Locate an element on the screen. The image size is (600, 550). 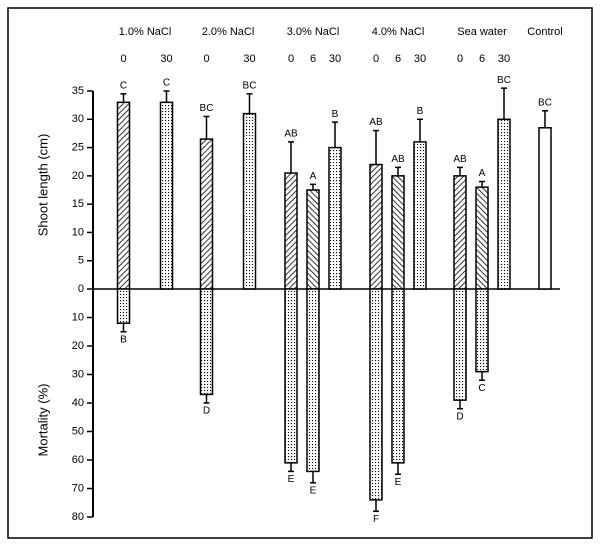
significance-letter: F is located at coordinates (376, 519).